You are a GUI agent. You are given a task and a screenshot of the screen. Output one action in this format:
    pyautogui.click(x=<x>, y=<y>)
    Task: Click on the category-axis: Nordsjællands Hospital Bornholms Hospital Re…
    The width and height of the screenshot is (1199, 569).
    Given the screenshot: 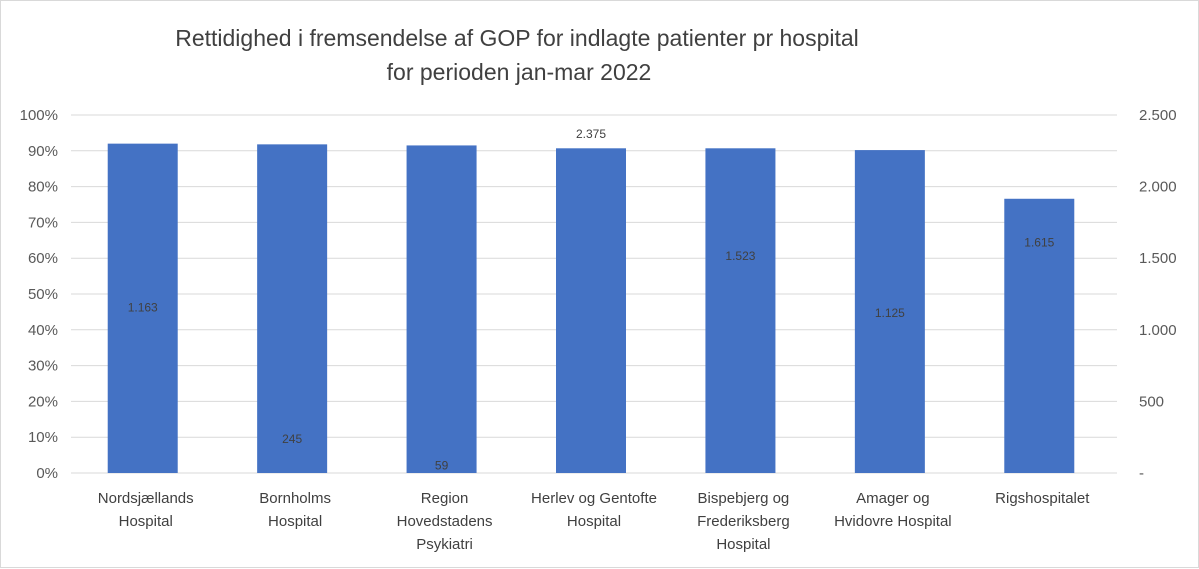 What is the action you would take?
    pyautogui.click(x=594, y=521)
    